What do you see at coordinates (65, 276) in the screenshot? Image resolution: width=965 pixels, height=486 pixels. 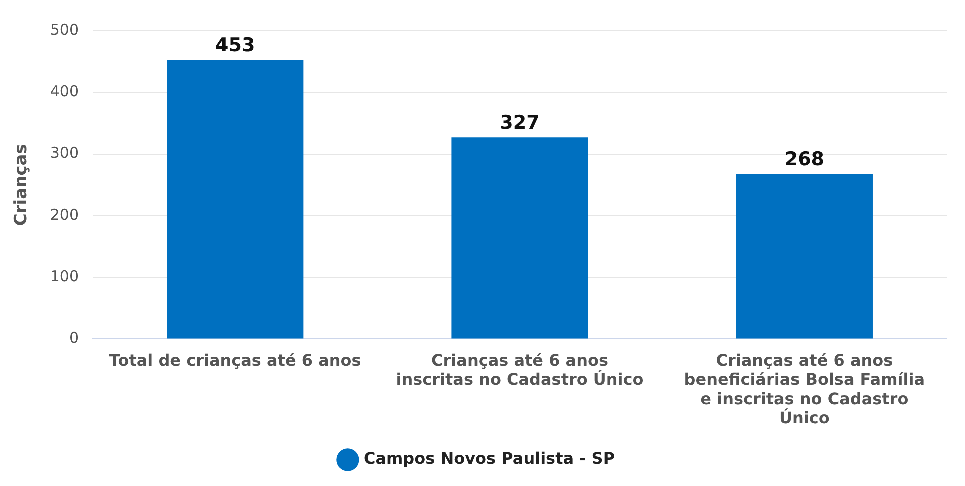 I see `y-tick-label: 100` at bounding box center [65, 276].